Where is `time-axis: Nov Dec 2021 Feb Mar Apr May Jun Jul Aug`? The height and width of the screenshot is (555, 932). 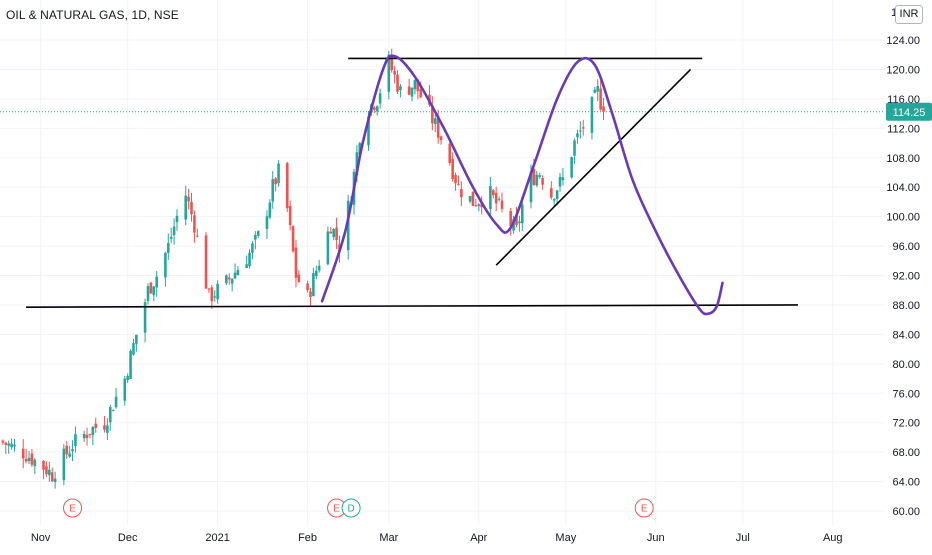 time-axis: Nov Dec 2021 Feb Mar Apr May Jun Jul Aug is located at coordinates (466, 537).